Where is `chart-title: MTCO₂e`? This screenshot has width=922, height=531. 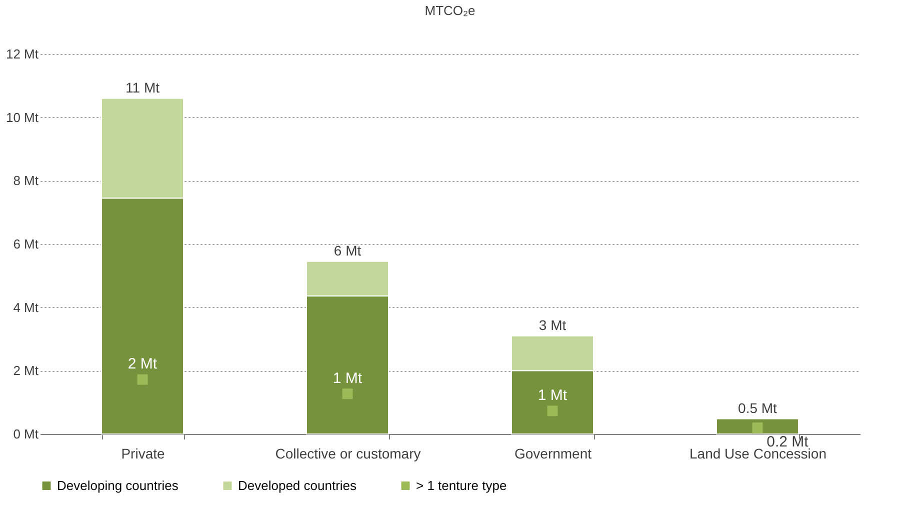
chart-title: MTCO₂e is located at coordinates (450, 10).